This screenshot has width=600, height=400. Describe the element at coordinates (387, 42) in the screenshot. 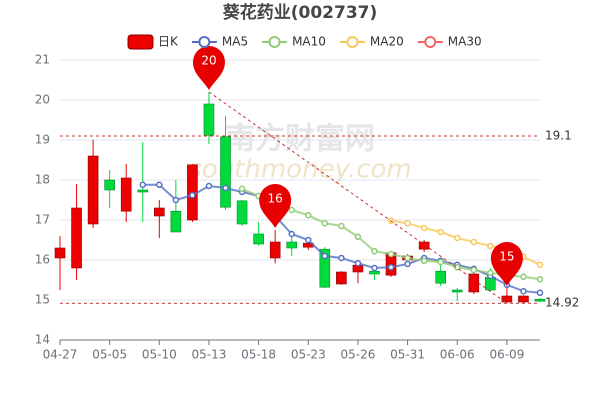

I see `legend-label: MA20` at that location.